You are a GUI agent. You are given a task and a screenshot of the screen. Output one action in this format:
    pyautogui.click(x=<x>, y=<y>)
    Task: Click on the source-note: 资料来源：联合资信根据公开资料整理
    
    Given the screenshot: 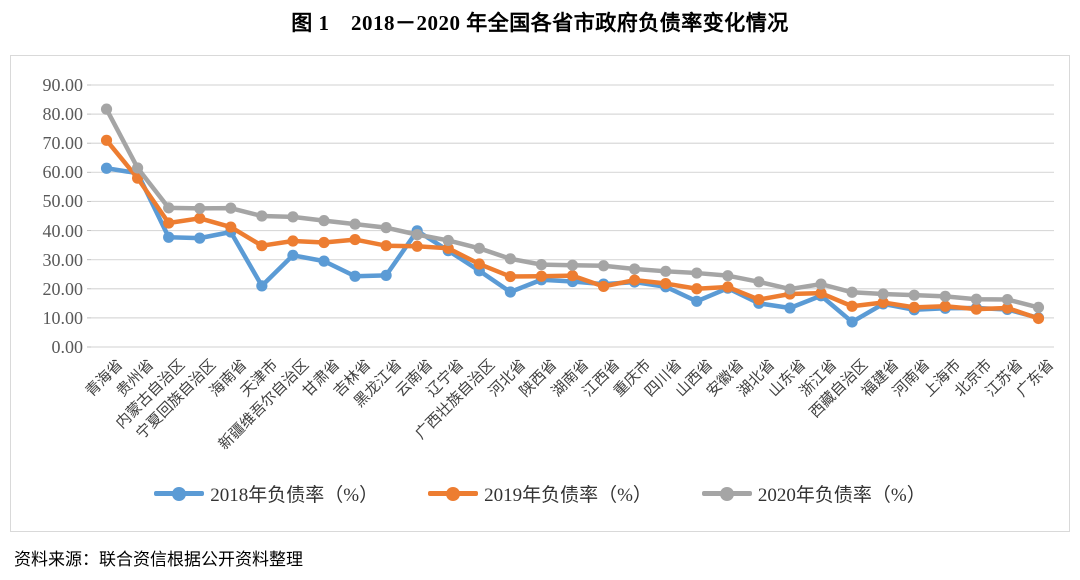 What is the action you would take?
    pyautogui.click(x=158, y=559)
    